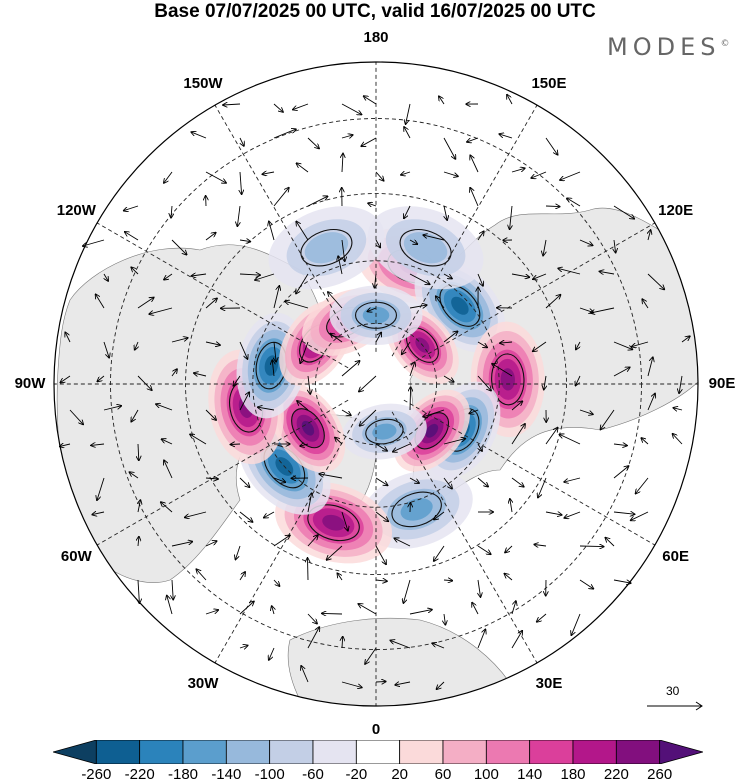  I want to click on brand-text: MODES, so click(664, 47).